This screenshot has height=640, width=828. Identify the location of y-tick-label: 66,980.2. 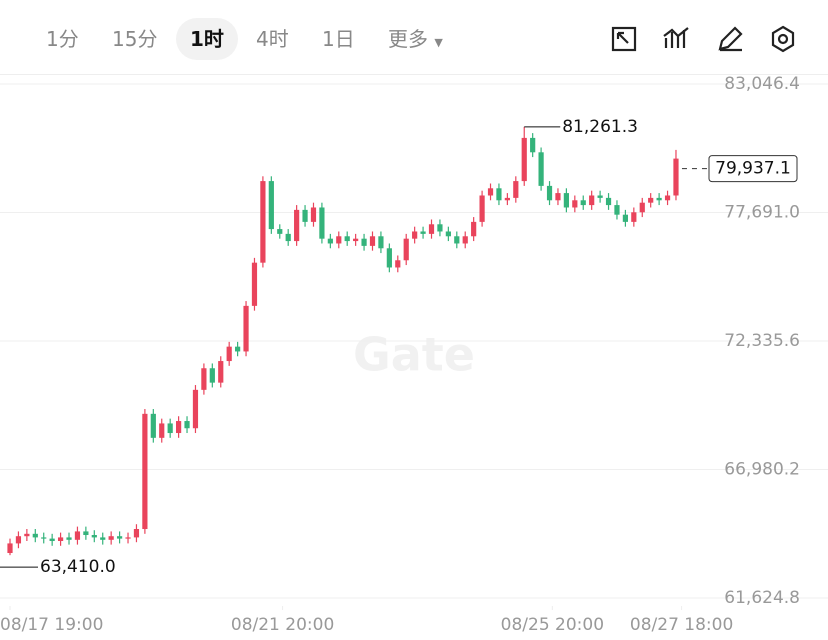
(762, 470).